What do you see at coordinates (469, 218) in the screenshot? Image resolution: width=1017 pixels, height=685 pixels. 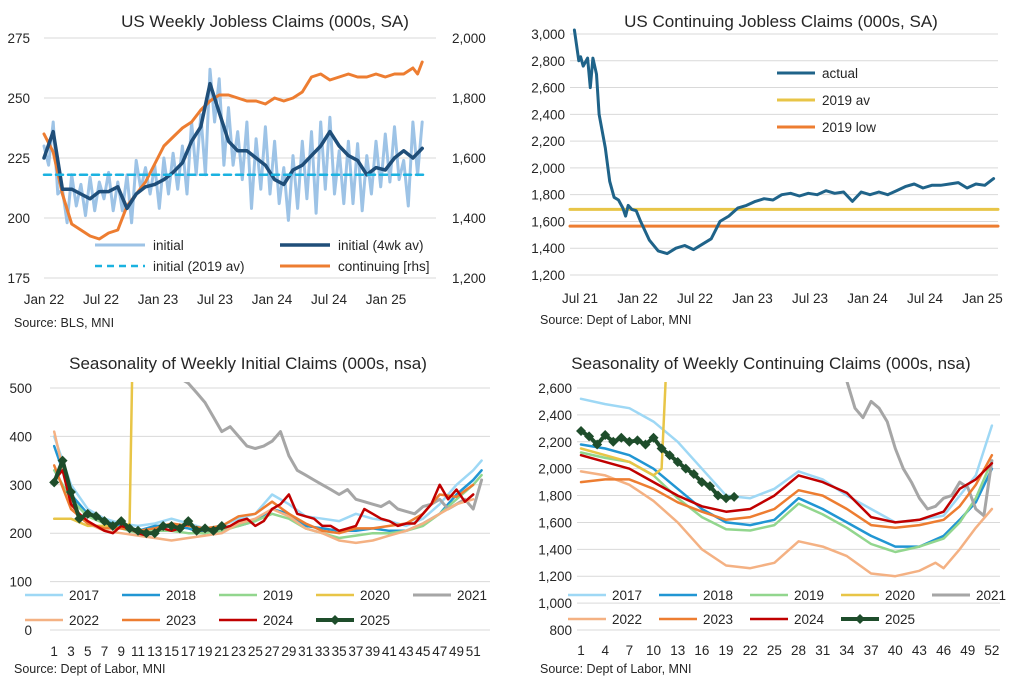 I see `y2-tick-label: 1,400` at bounding box center [469, 218].